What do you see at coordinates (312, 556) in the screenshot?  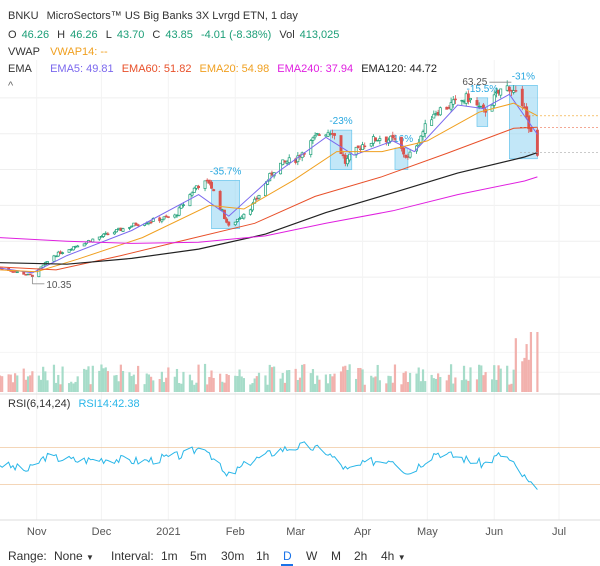 I see `interval-w: W` at bounding box center [312, 556].